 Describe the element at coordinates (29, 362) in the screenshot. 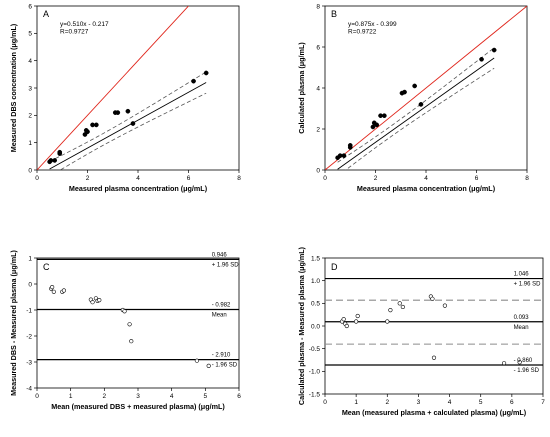

I see `panel-c-ytick-label: -3` at that location.